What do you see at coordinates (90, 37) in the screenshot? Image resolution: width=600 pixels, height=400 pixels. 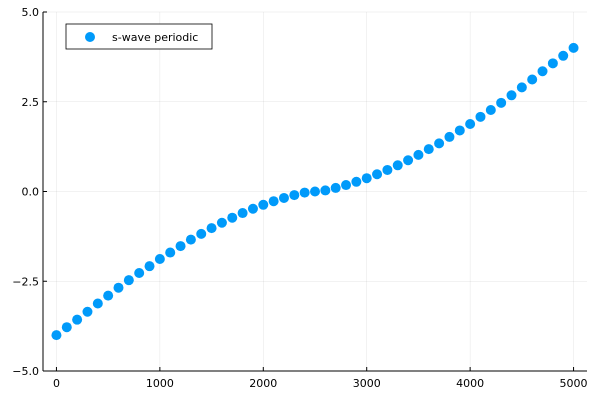 I see `legend-marker` at bounding box center [90, 37].